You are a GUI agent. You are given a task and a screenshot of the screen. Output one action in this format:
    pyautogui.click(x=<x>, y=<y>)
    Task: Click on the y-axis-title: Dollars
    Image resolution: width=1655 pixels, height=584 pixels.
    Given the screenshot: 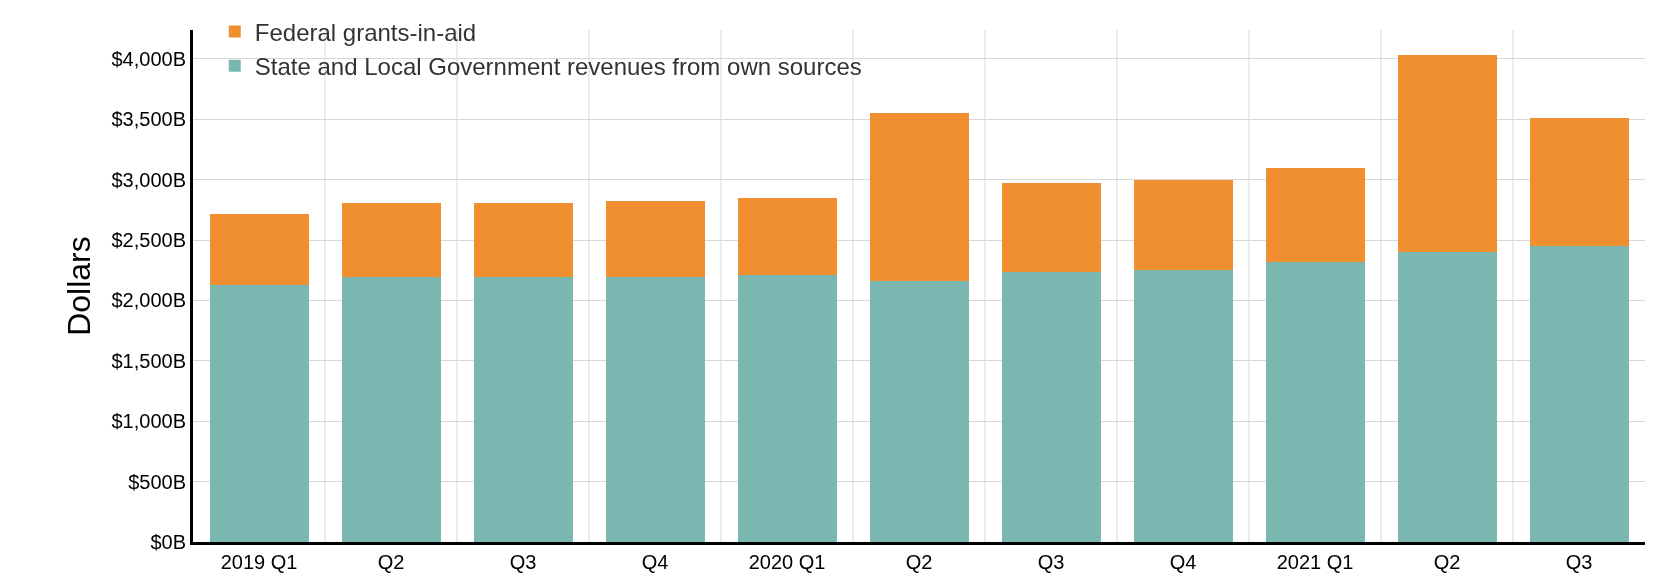 What is the action you would take?
    pyautogui.click(x=78, y=286)
    